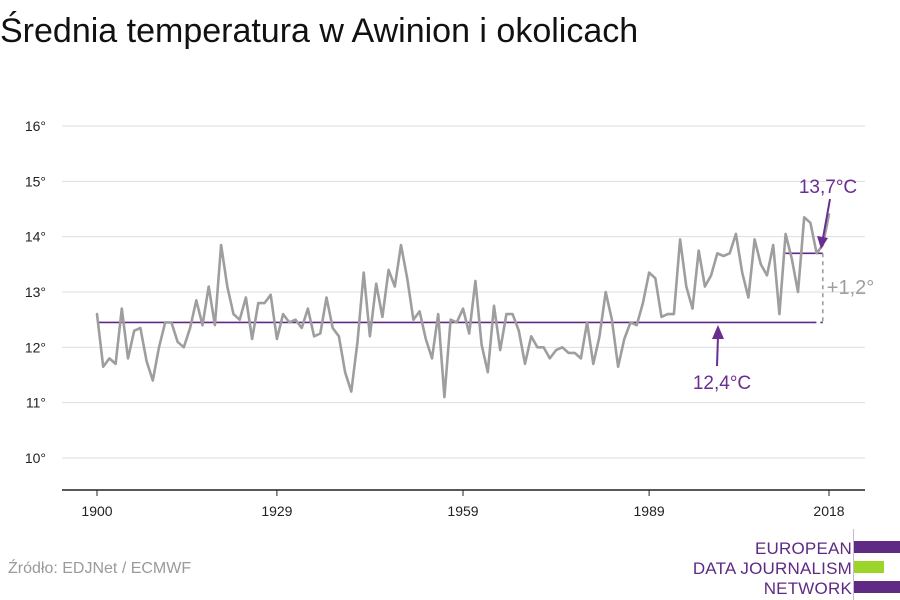 This screenshot has height=600, width=900. I want to click on logo-bar-purple-top, so click(877, 547).